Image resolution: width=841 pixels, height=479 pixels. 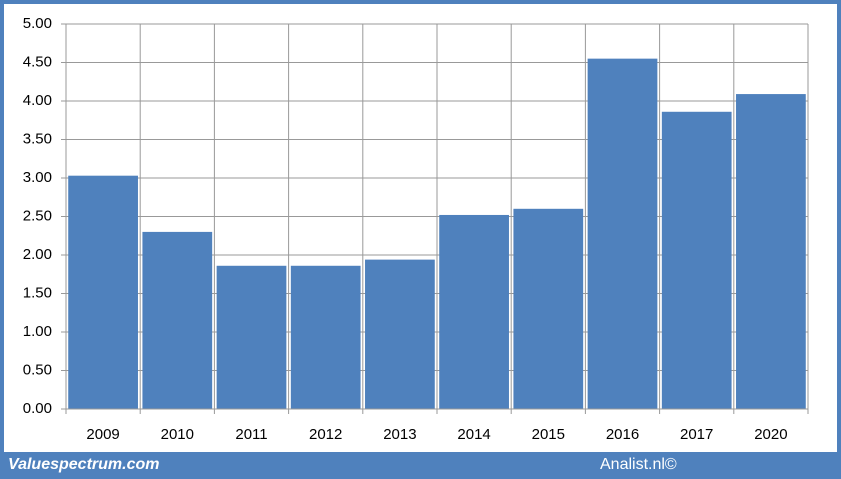 I want to click on footer-band, so click(x=420, y=465).